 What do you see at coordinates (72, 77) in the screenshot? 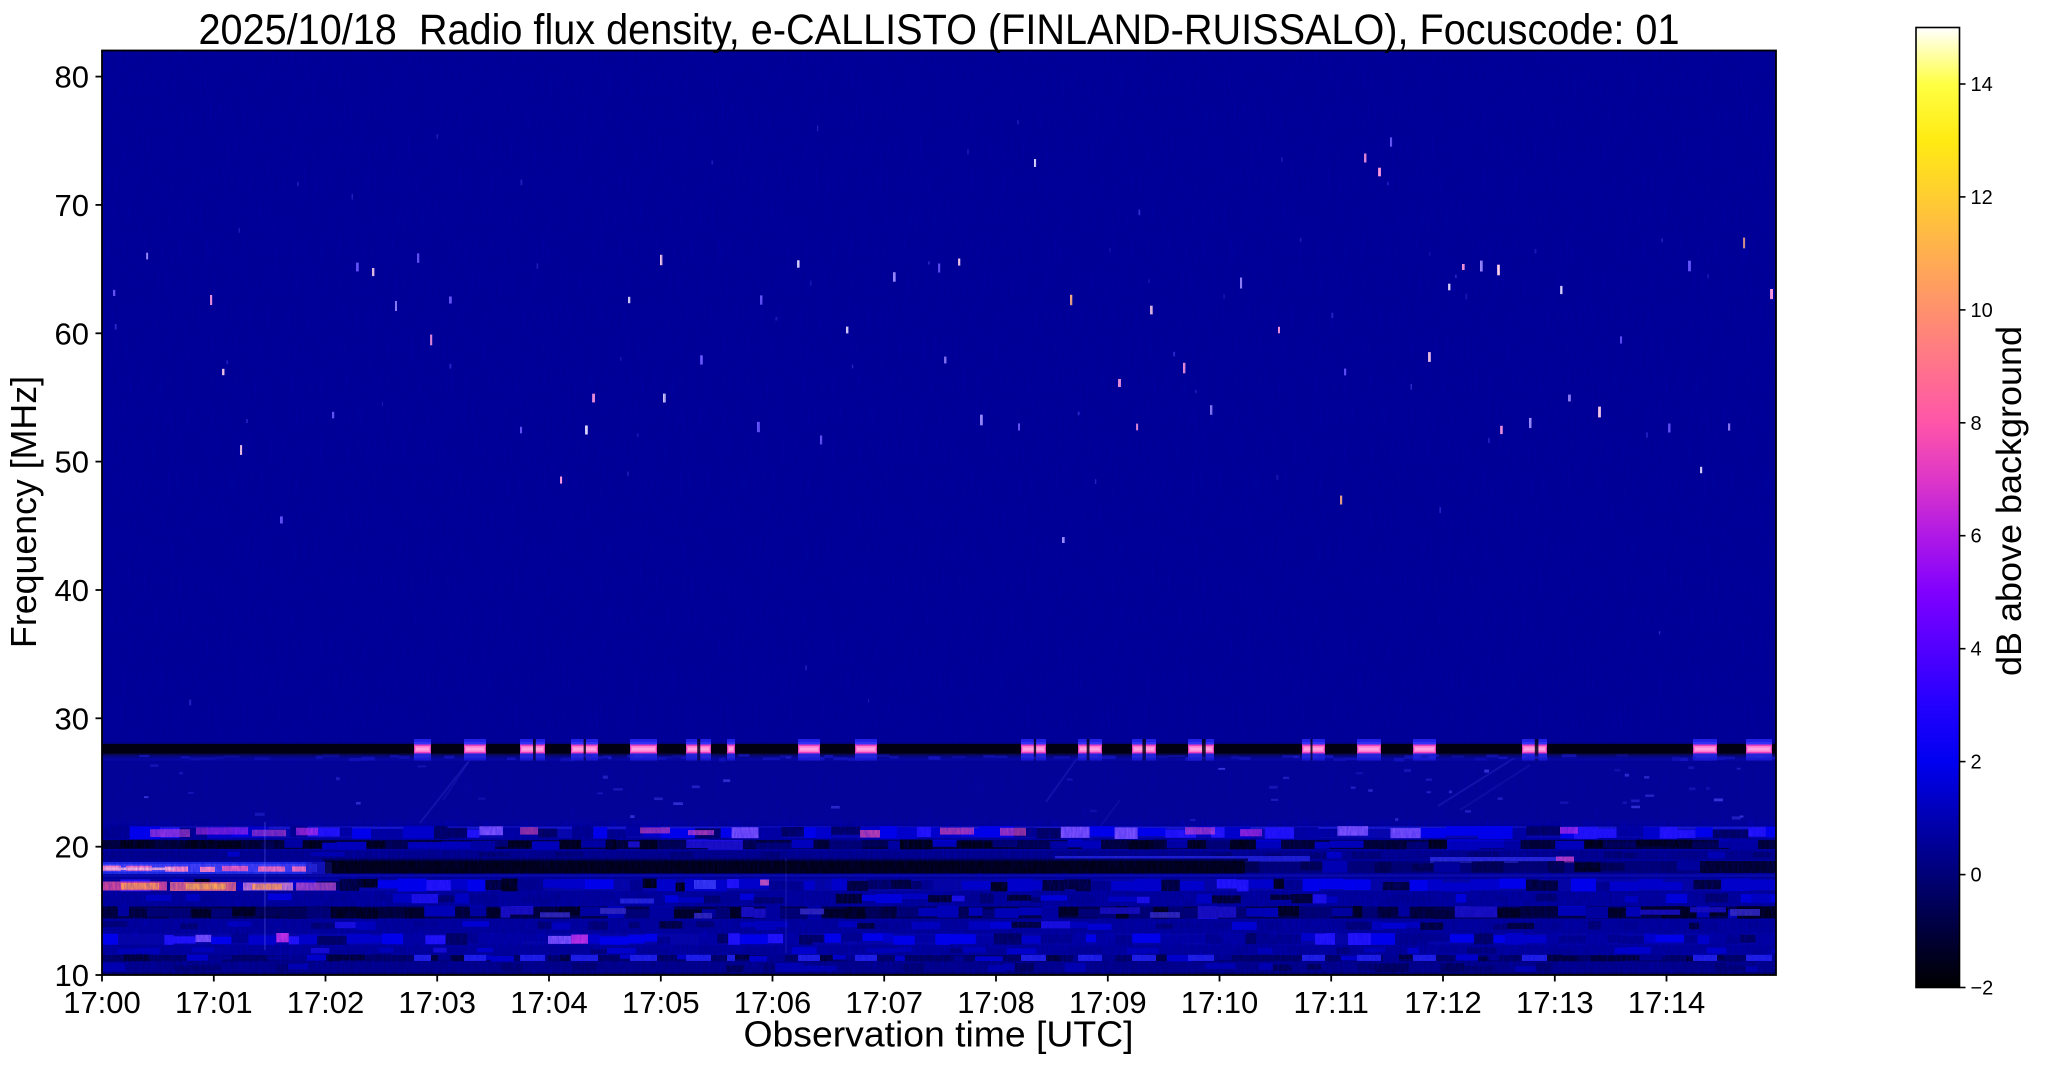
I see `svg-text: 80` at bounding box center [72, 77].